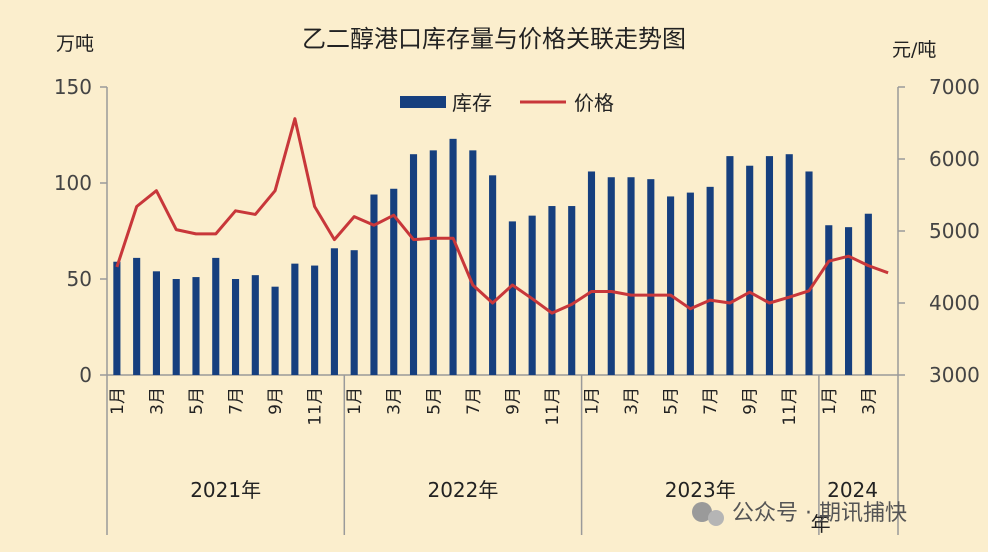  I want to click on right-tick-label: 7000, so click(954, 87).